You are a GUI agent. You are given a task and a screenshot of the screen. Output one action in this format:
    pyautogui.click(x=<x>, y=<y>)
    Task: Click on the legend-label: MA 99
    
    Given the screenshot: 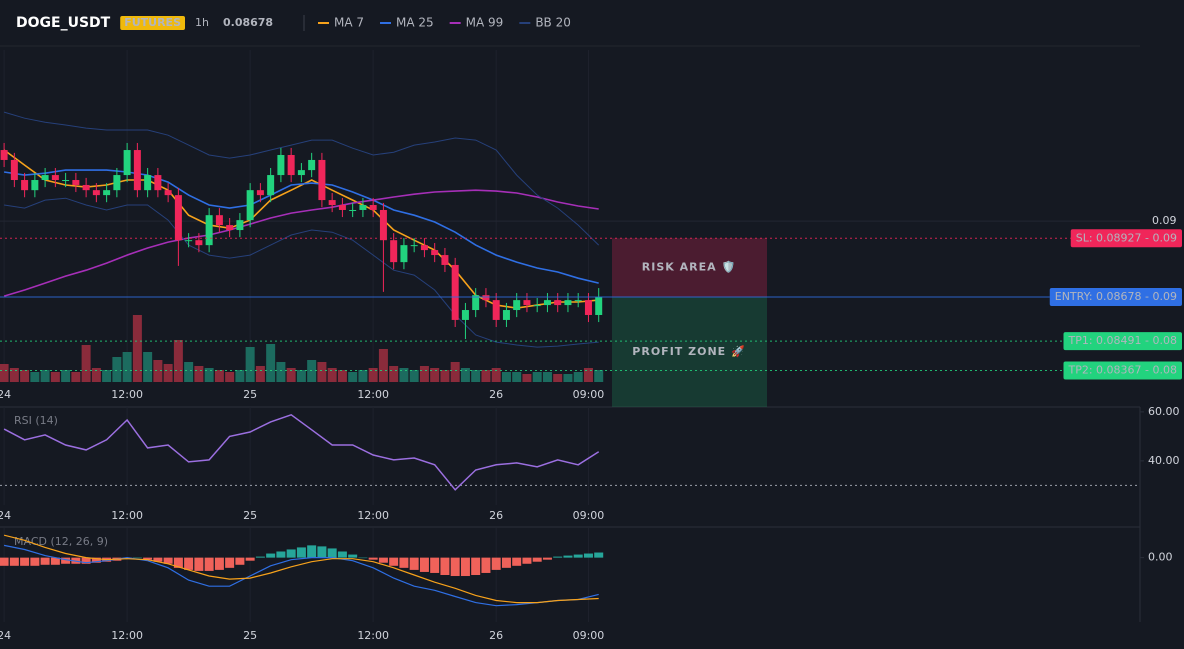 What is the action you would take?
    pyautogui.click(x=485, y=23)
    